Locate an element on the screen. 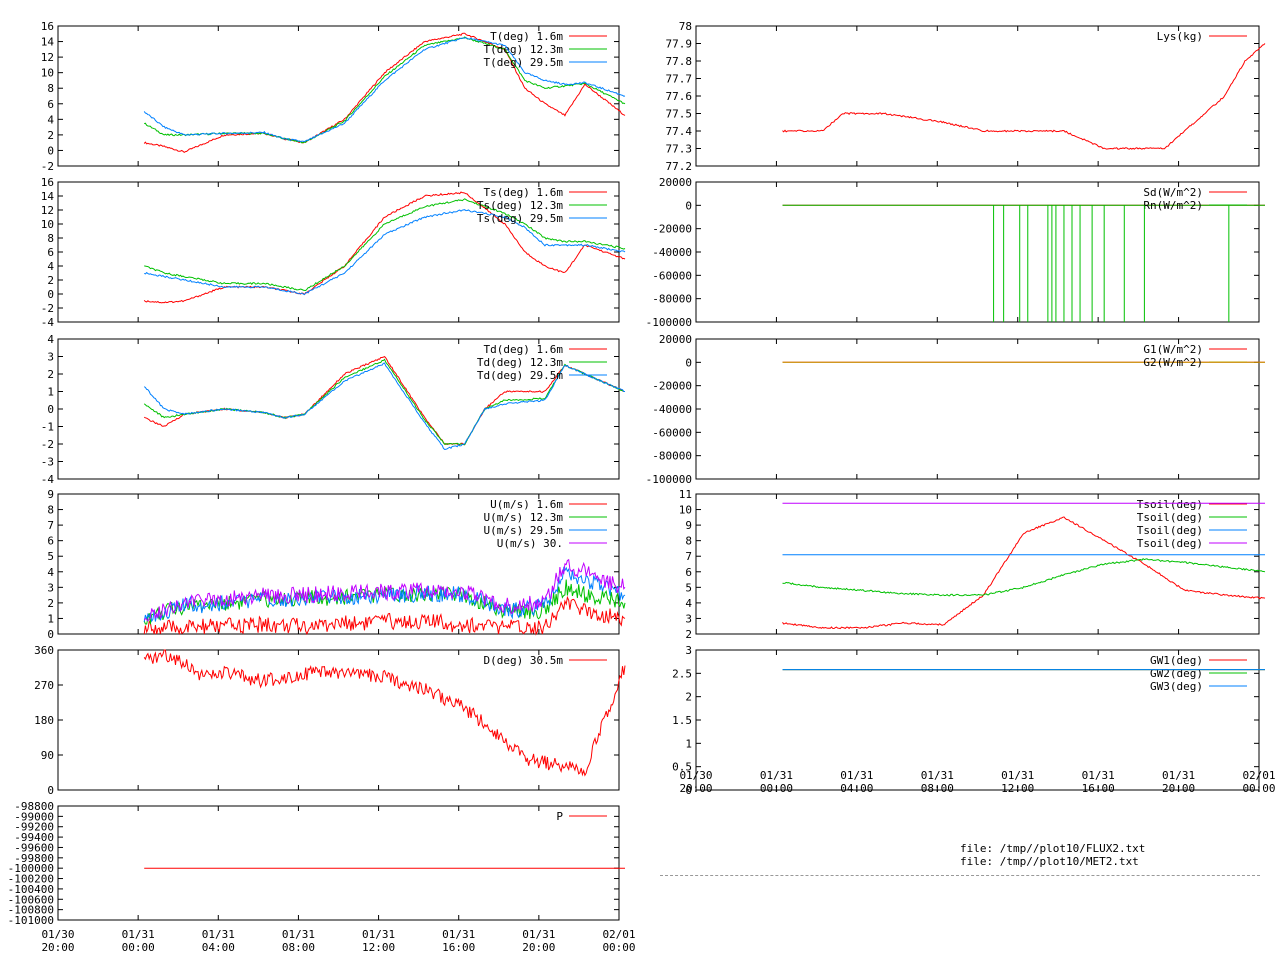 The width and height of the screenshot is (1280, 960). y-tick-label: 5 is located at coordinates (50, 556).